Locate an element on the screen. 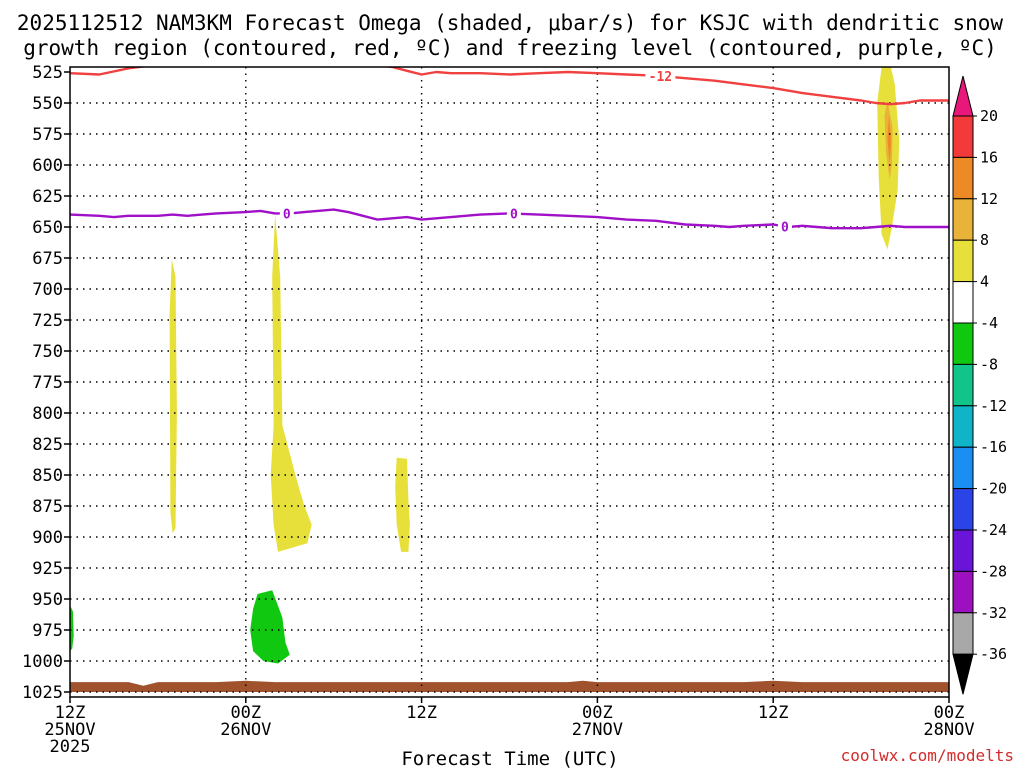  colorbar-label-9: -20 is located at coordinates (993, 489).